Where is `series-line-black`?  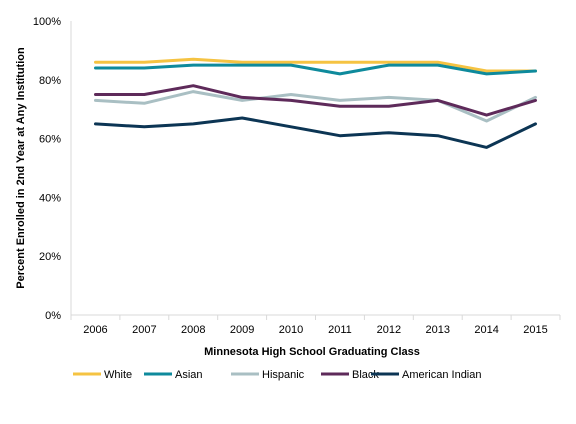 series-line-black is located at coordinates (315, 100).